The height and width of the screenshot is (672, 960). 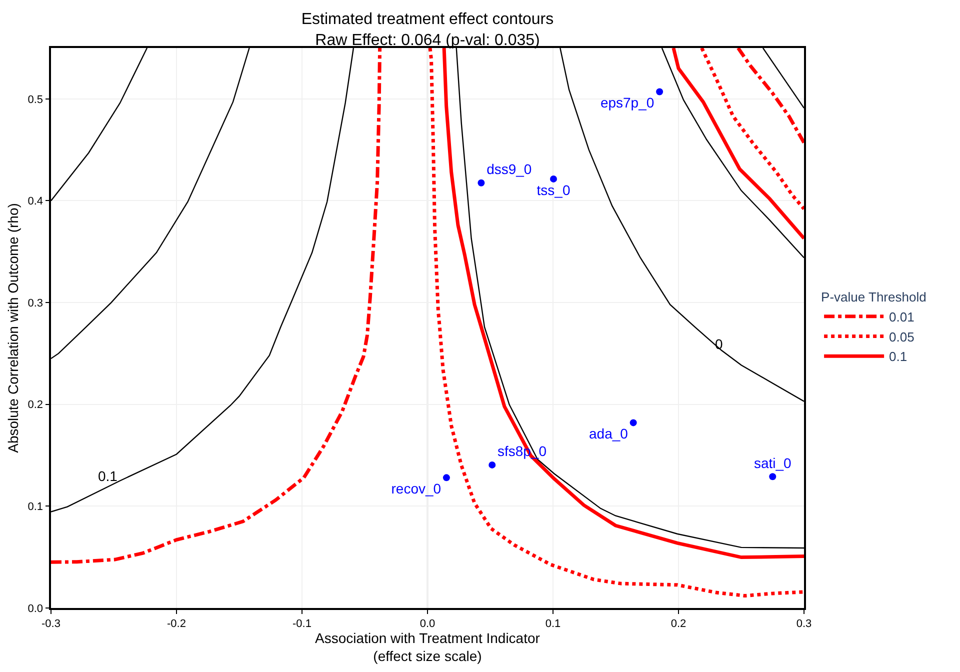 I want to click on y-axis-title: Absolute Correlation with Outcome (rho), so click(x=12, y=328).